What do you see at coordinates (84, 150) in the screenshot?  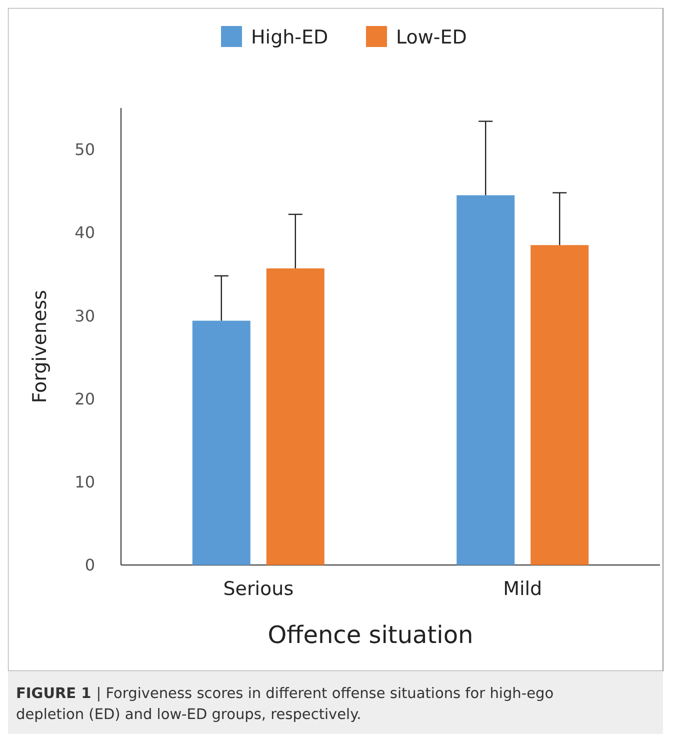 I see `y-tick-label: 50` at bounding box center [84, 150].